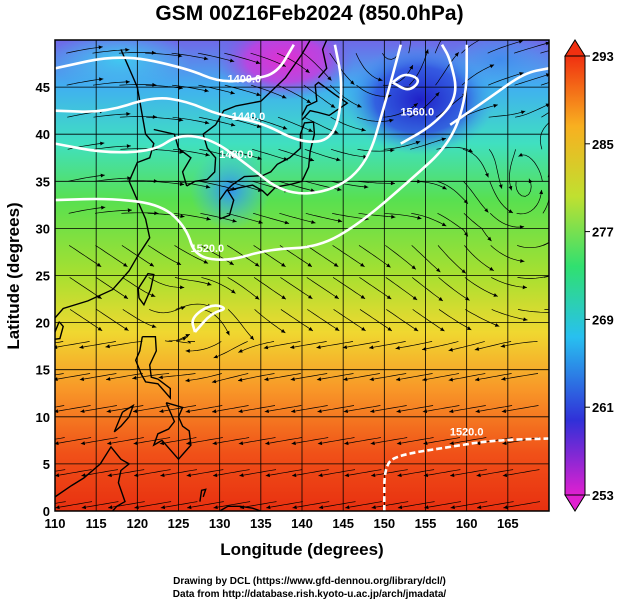  I want to click on y-tick-label: 5, so click(46, 464).